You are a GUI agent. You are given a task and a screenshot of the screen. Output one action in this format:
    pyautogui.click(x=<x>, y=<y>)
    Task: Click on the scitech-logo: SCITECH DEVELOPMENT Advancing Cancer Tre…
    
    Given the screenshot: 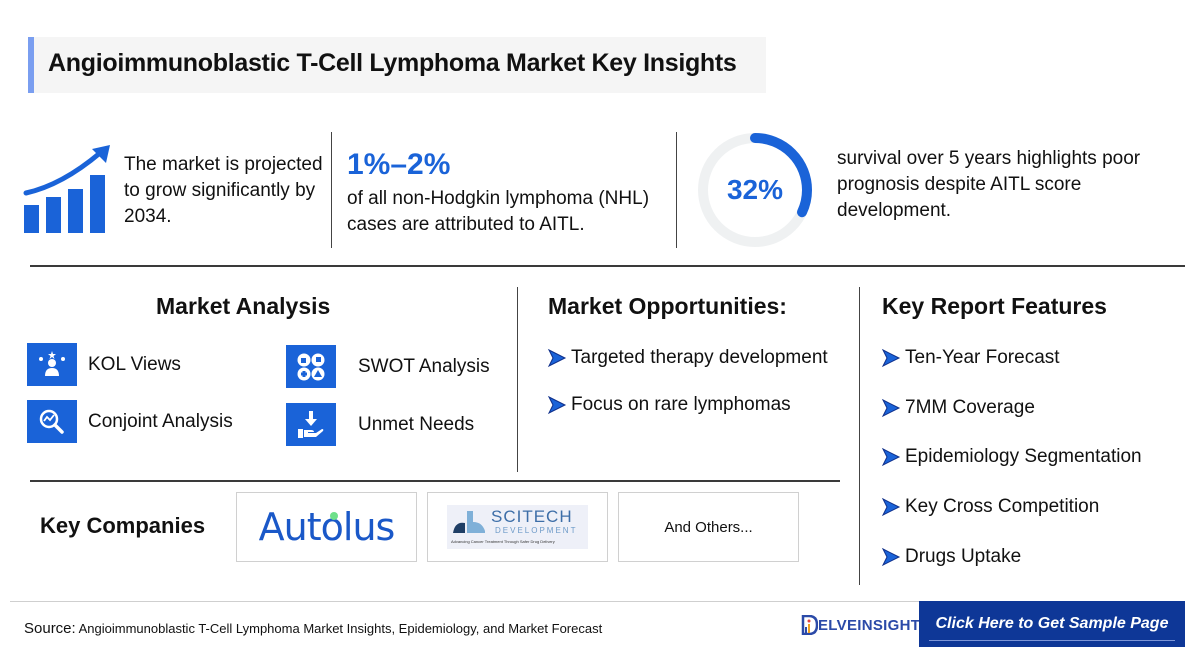 What is the action you would take?
    pyautogui.click(x=517, y=527)
    